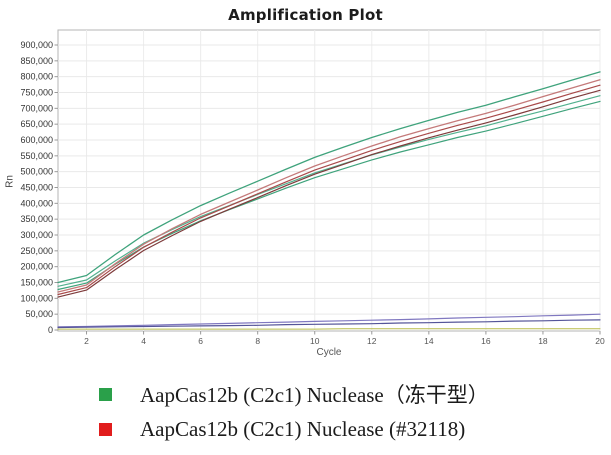  I want to click on y-tick-label: 250,000, so click(36, 251).